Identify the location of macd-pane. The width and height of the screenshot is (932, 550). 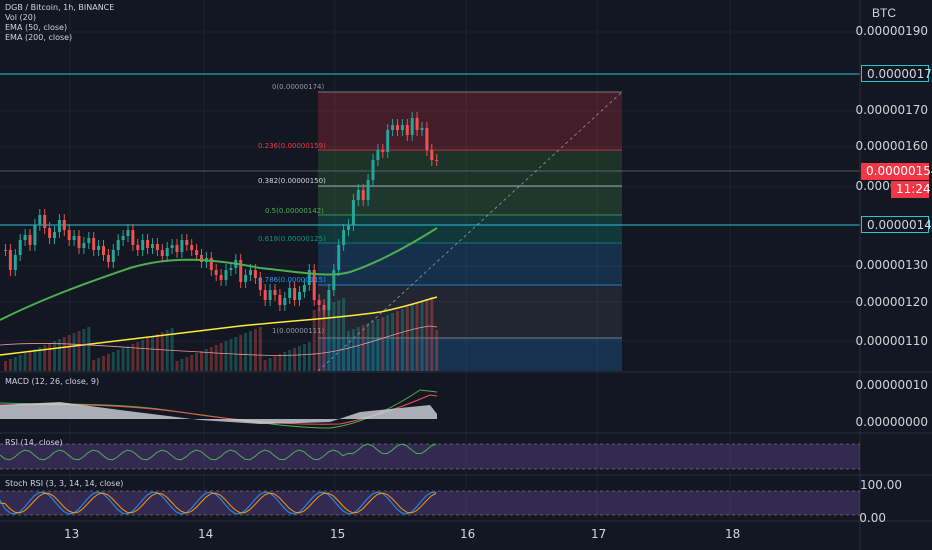
(219, 409).